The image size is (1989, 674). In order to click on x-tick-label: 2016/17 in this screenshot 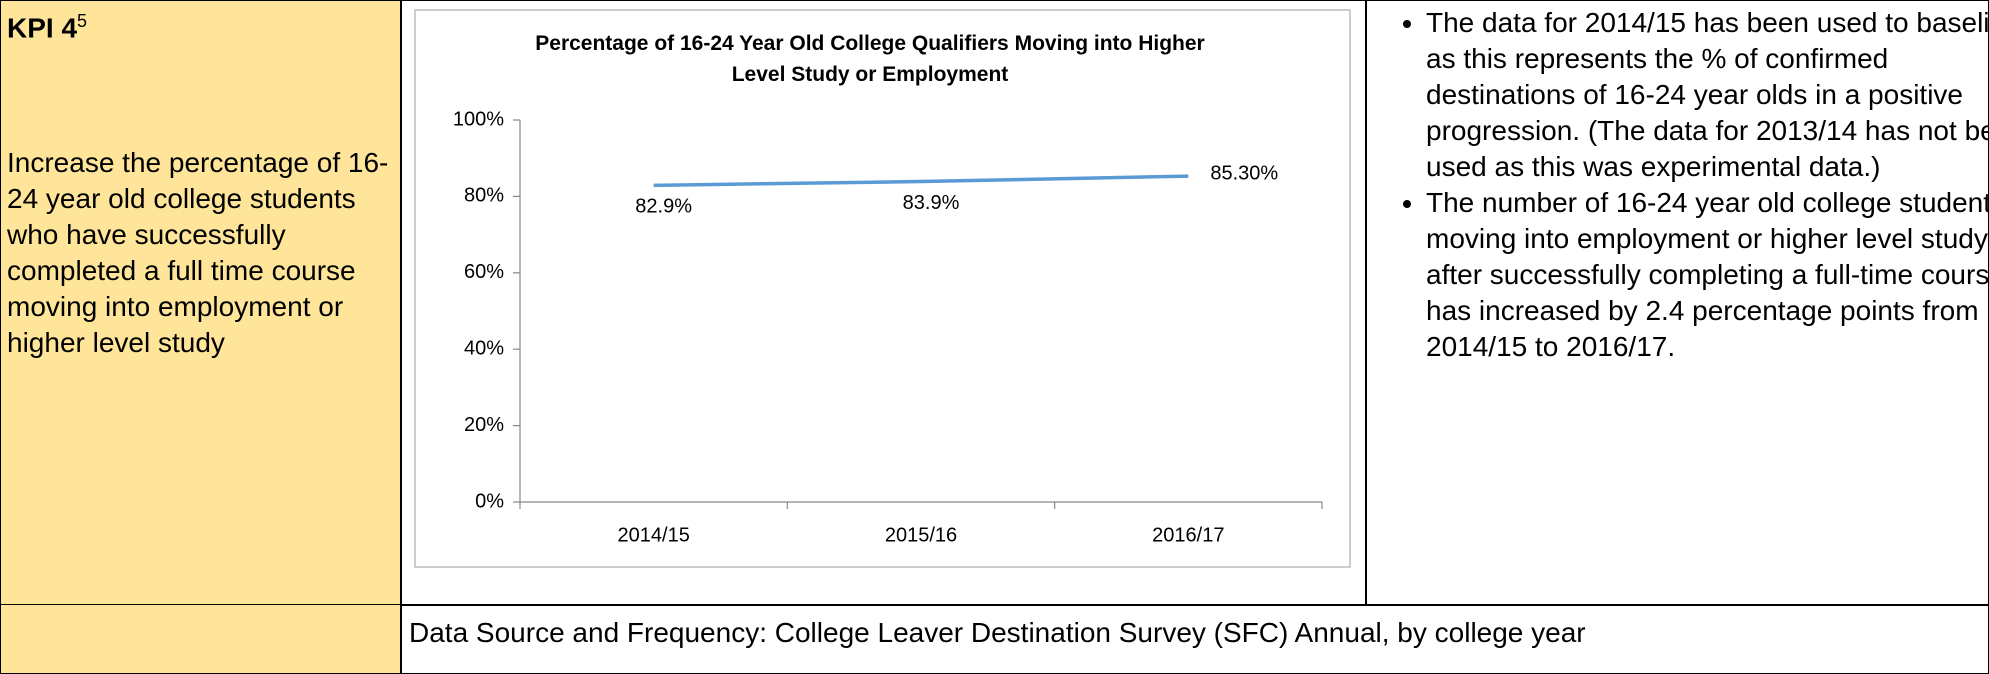, I will do `click(1188, 535)`.